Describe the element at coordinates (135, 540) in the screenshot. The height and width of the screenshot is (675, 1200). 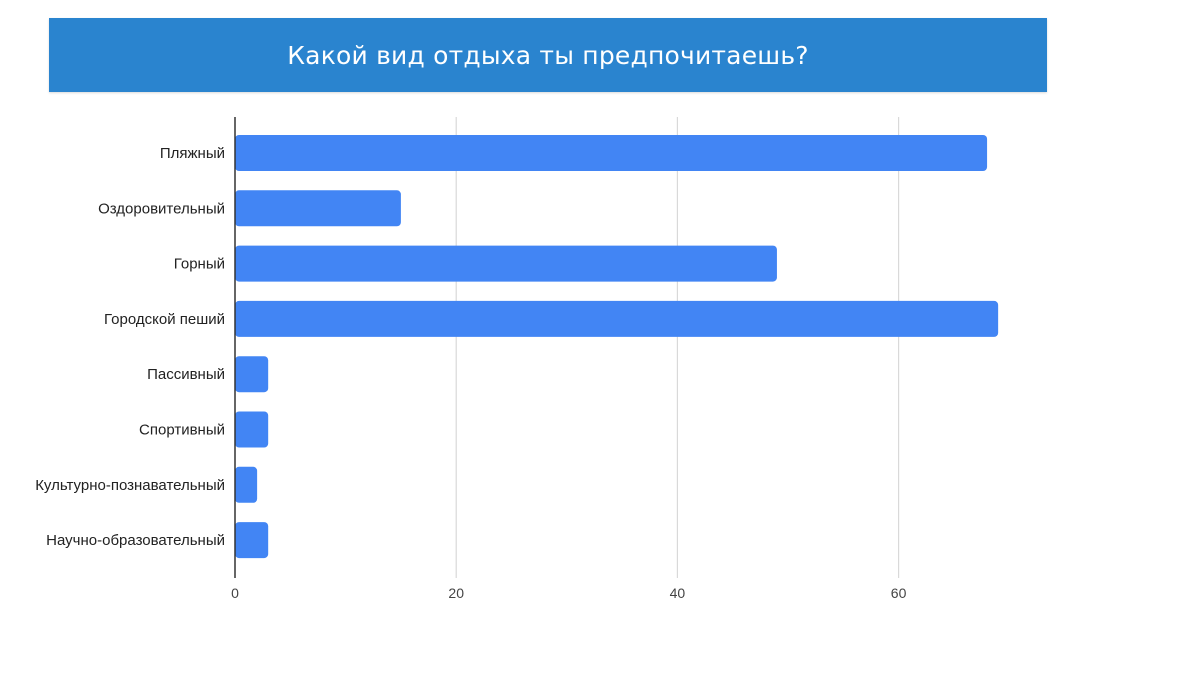
I see `category-label: Научно-образовательный` at that location.